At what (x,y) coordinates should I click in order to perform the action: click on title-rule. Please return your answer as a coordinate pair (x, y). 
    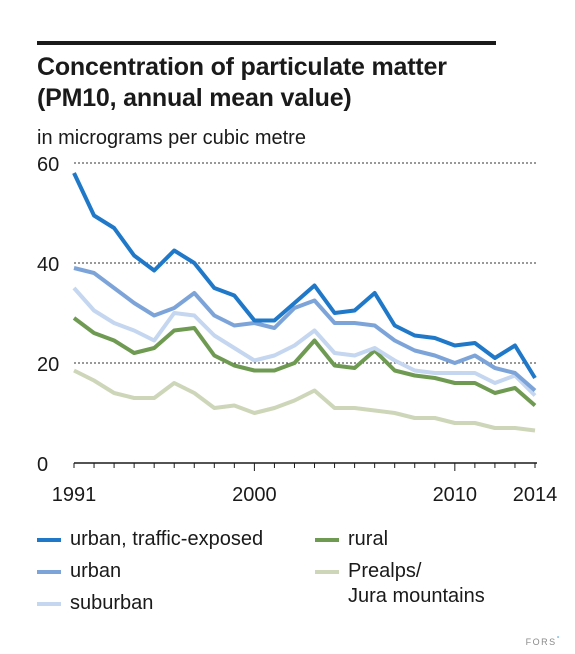
    Looking at the image, I should click on (266, 43).